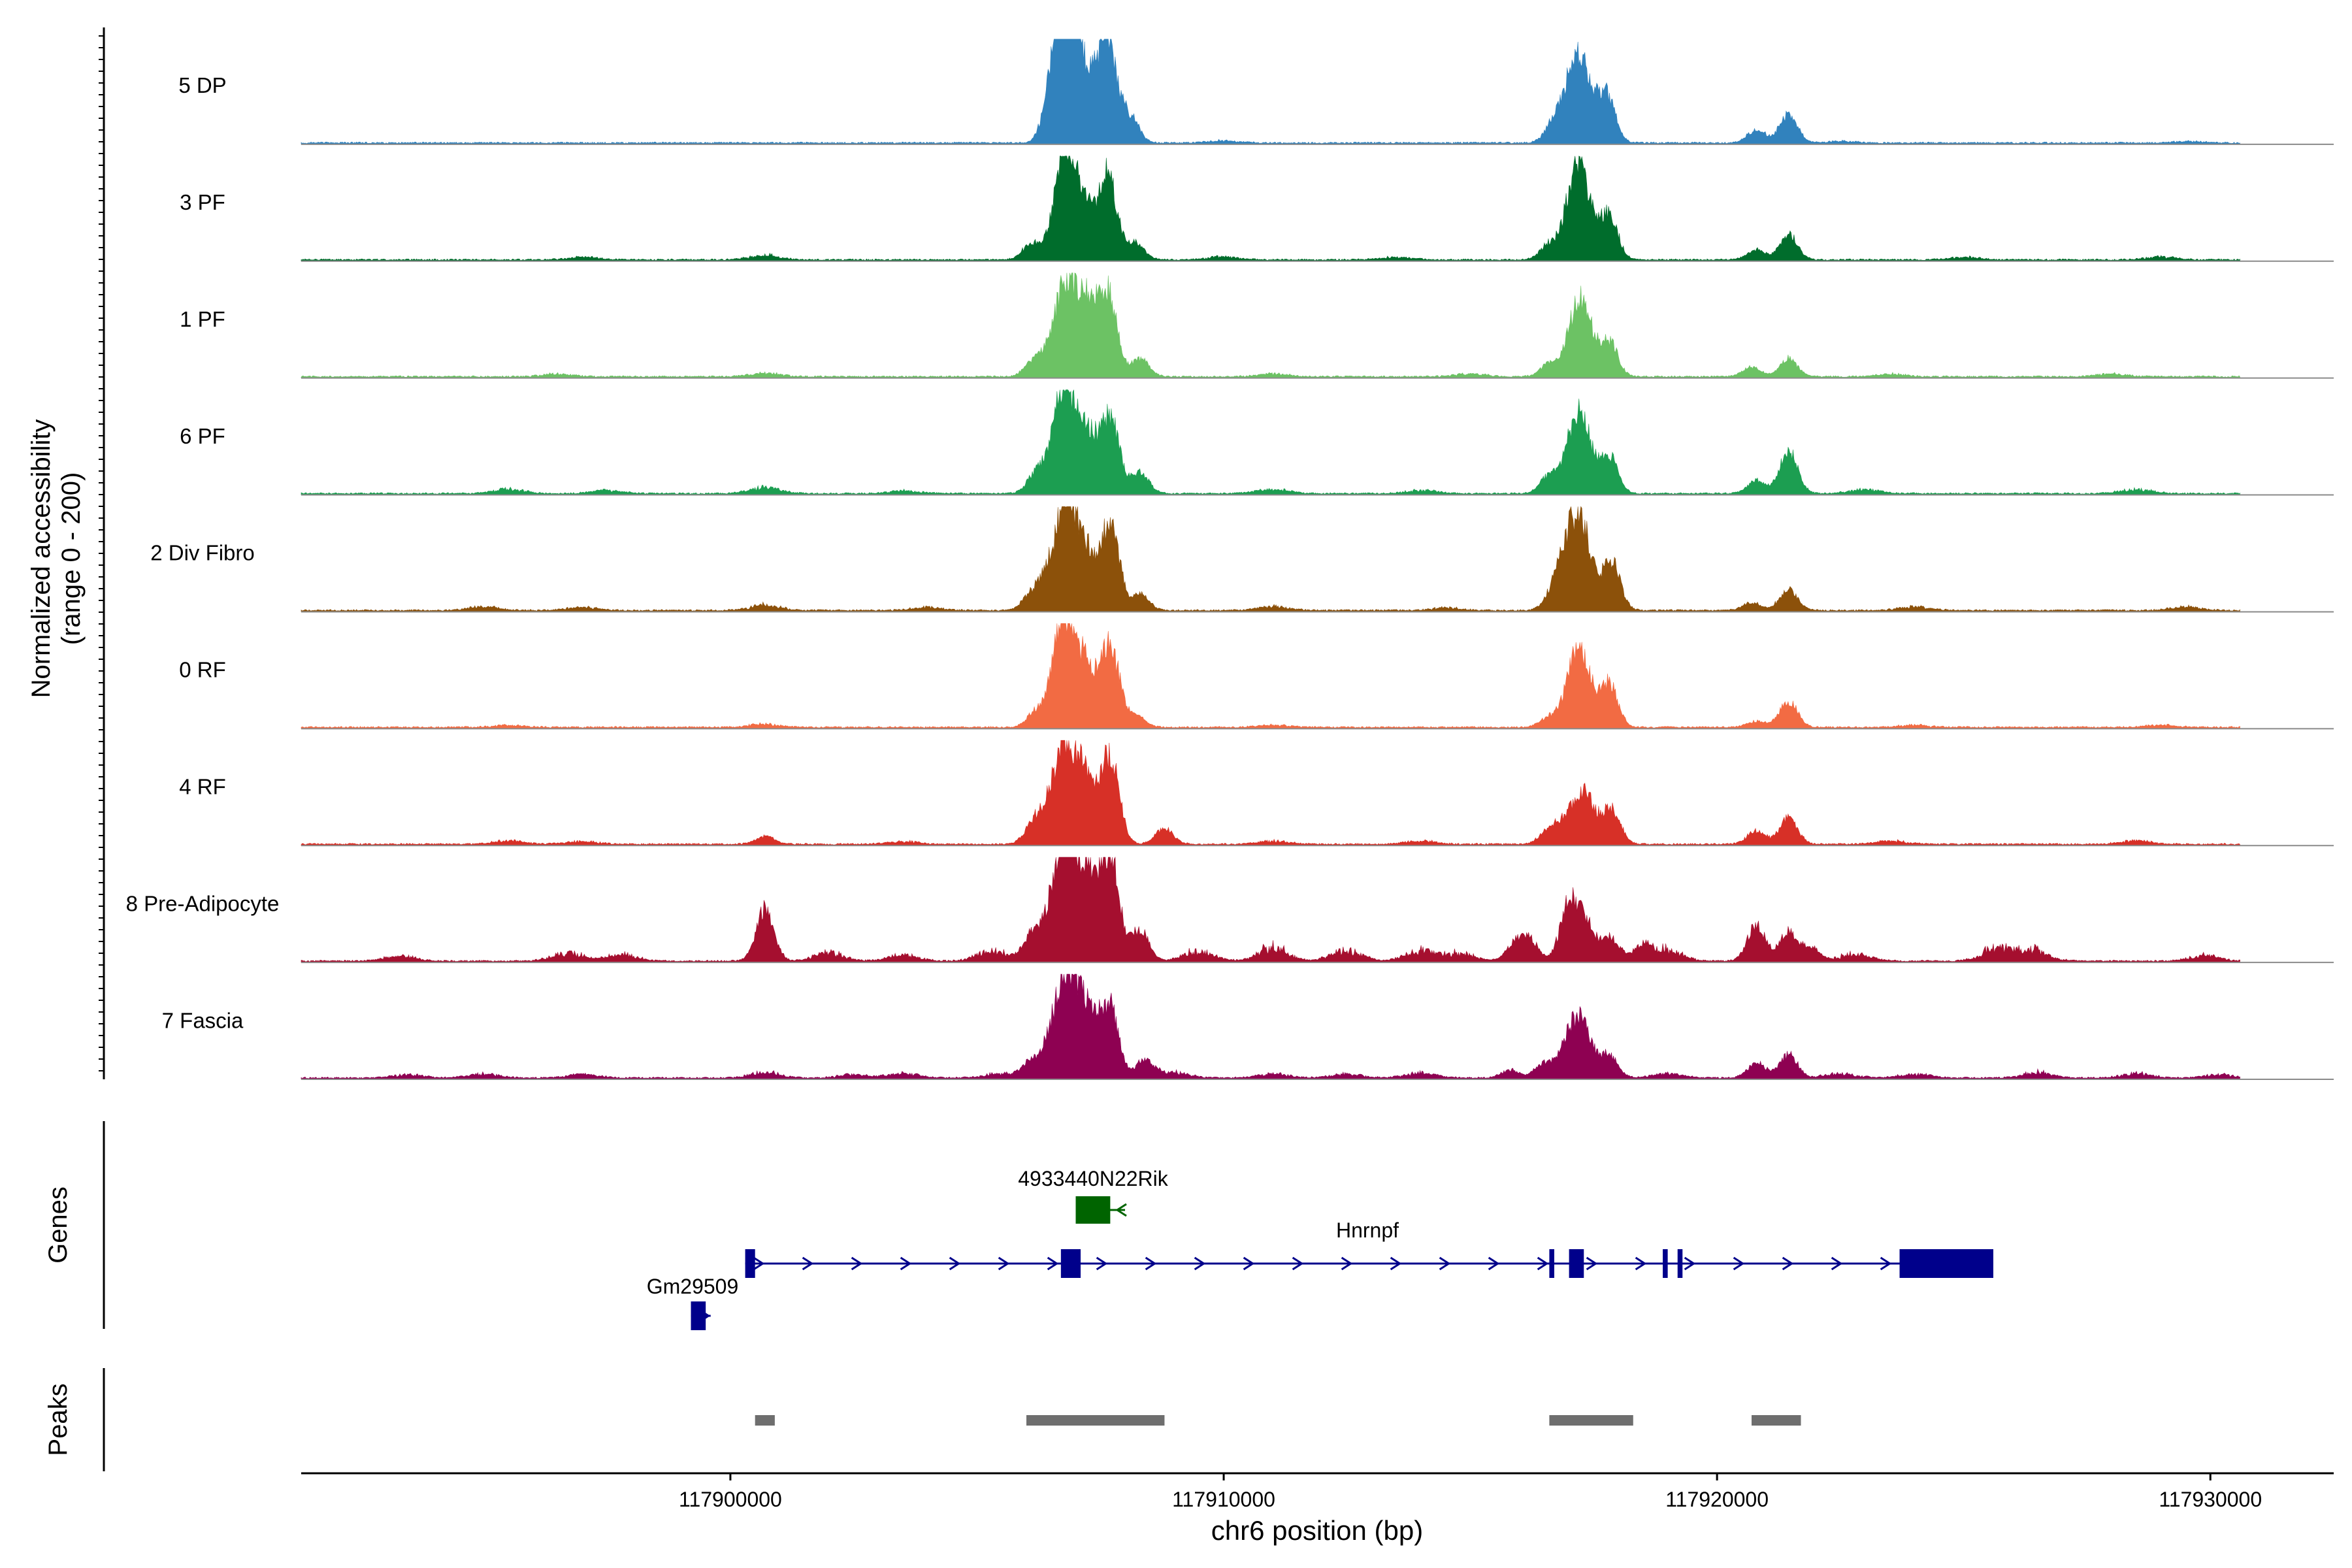  I want to click on track-label: 8 Pre-Adipocyte, so click(203, 903).